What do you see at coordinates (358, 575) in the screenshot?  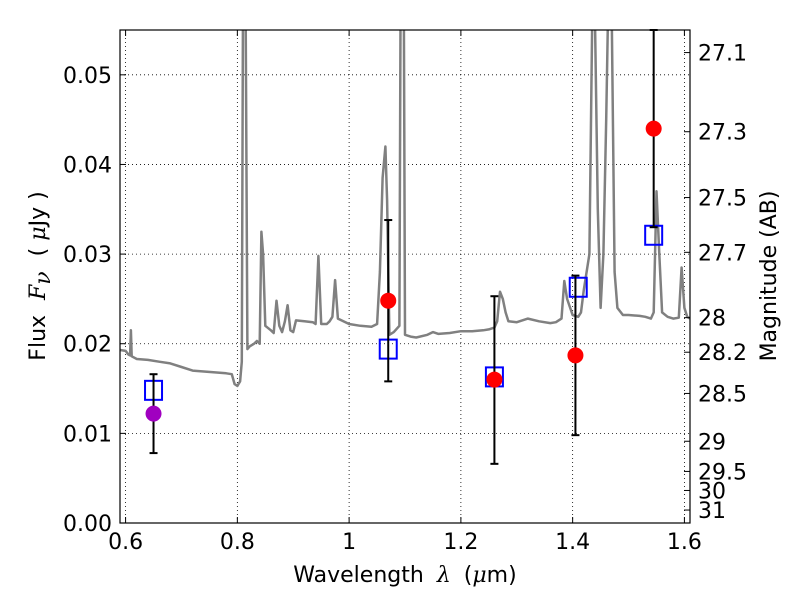 I see `x-axis-title-main: Wavelength` at bounding box center [358, 575].